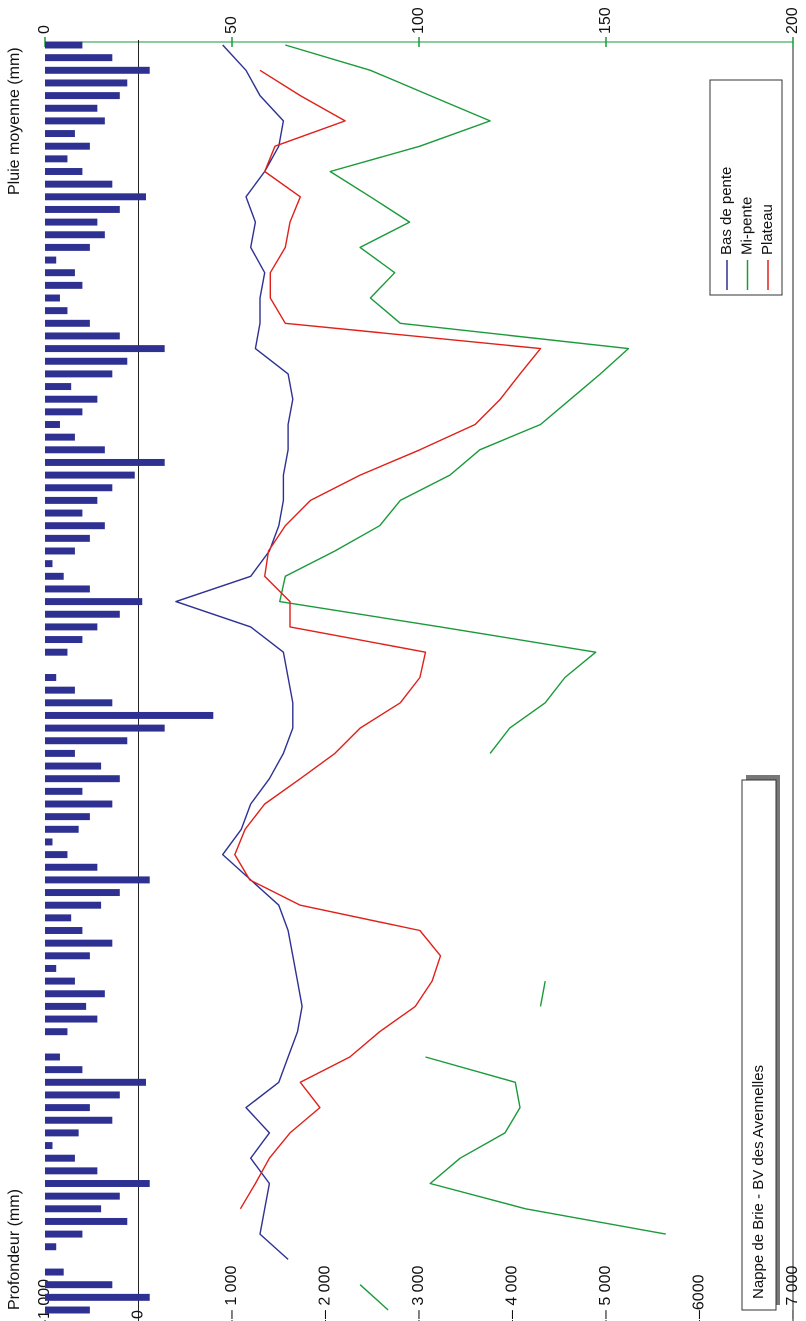  I want to click on y2-axis-label: Pluie moyenne (mm), so click(14, 121).